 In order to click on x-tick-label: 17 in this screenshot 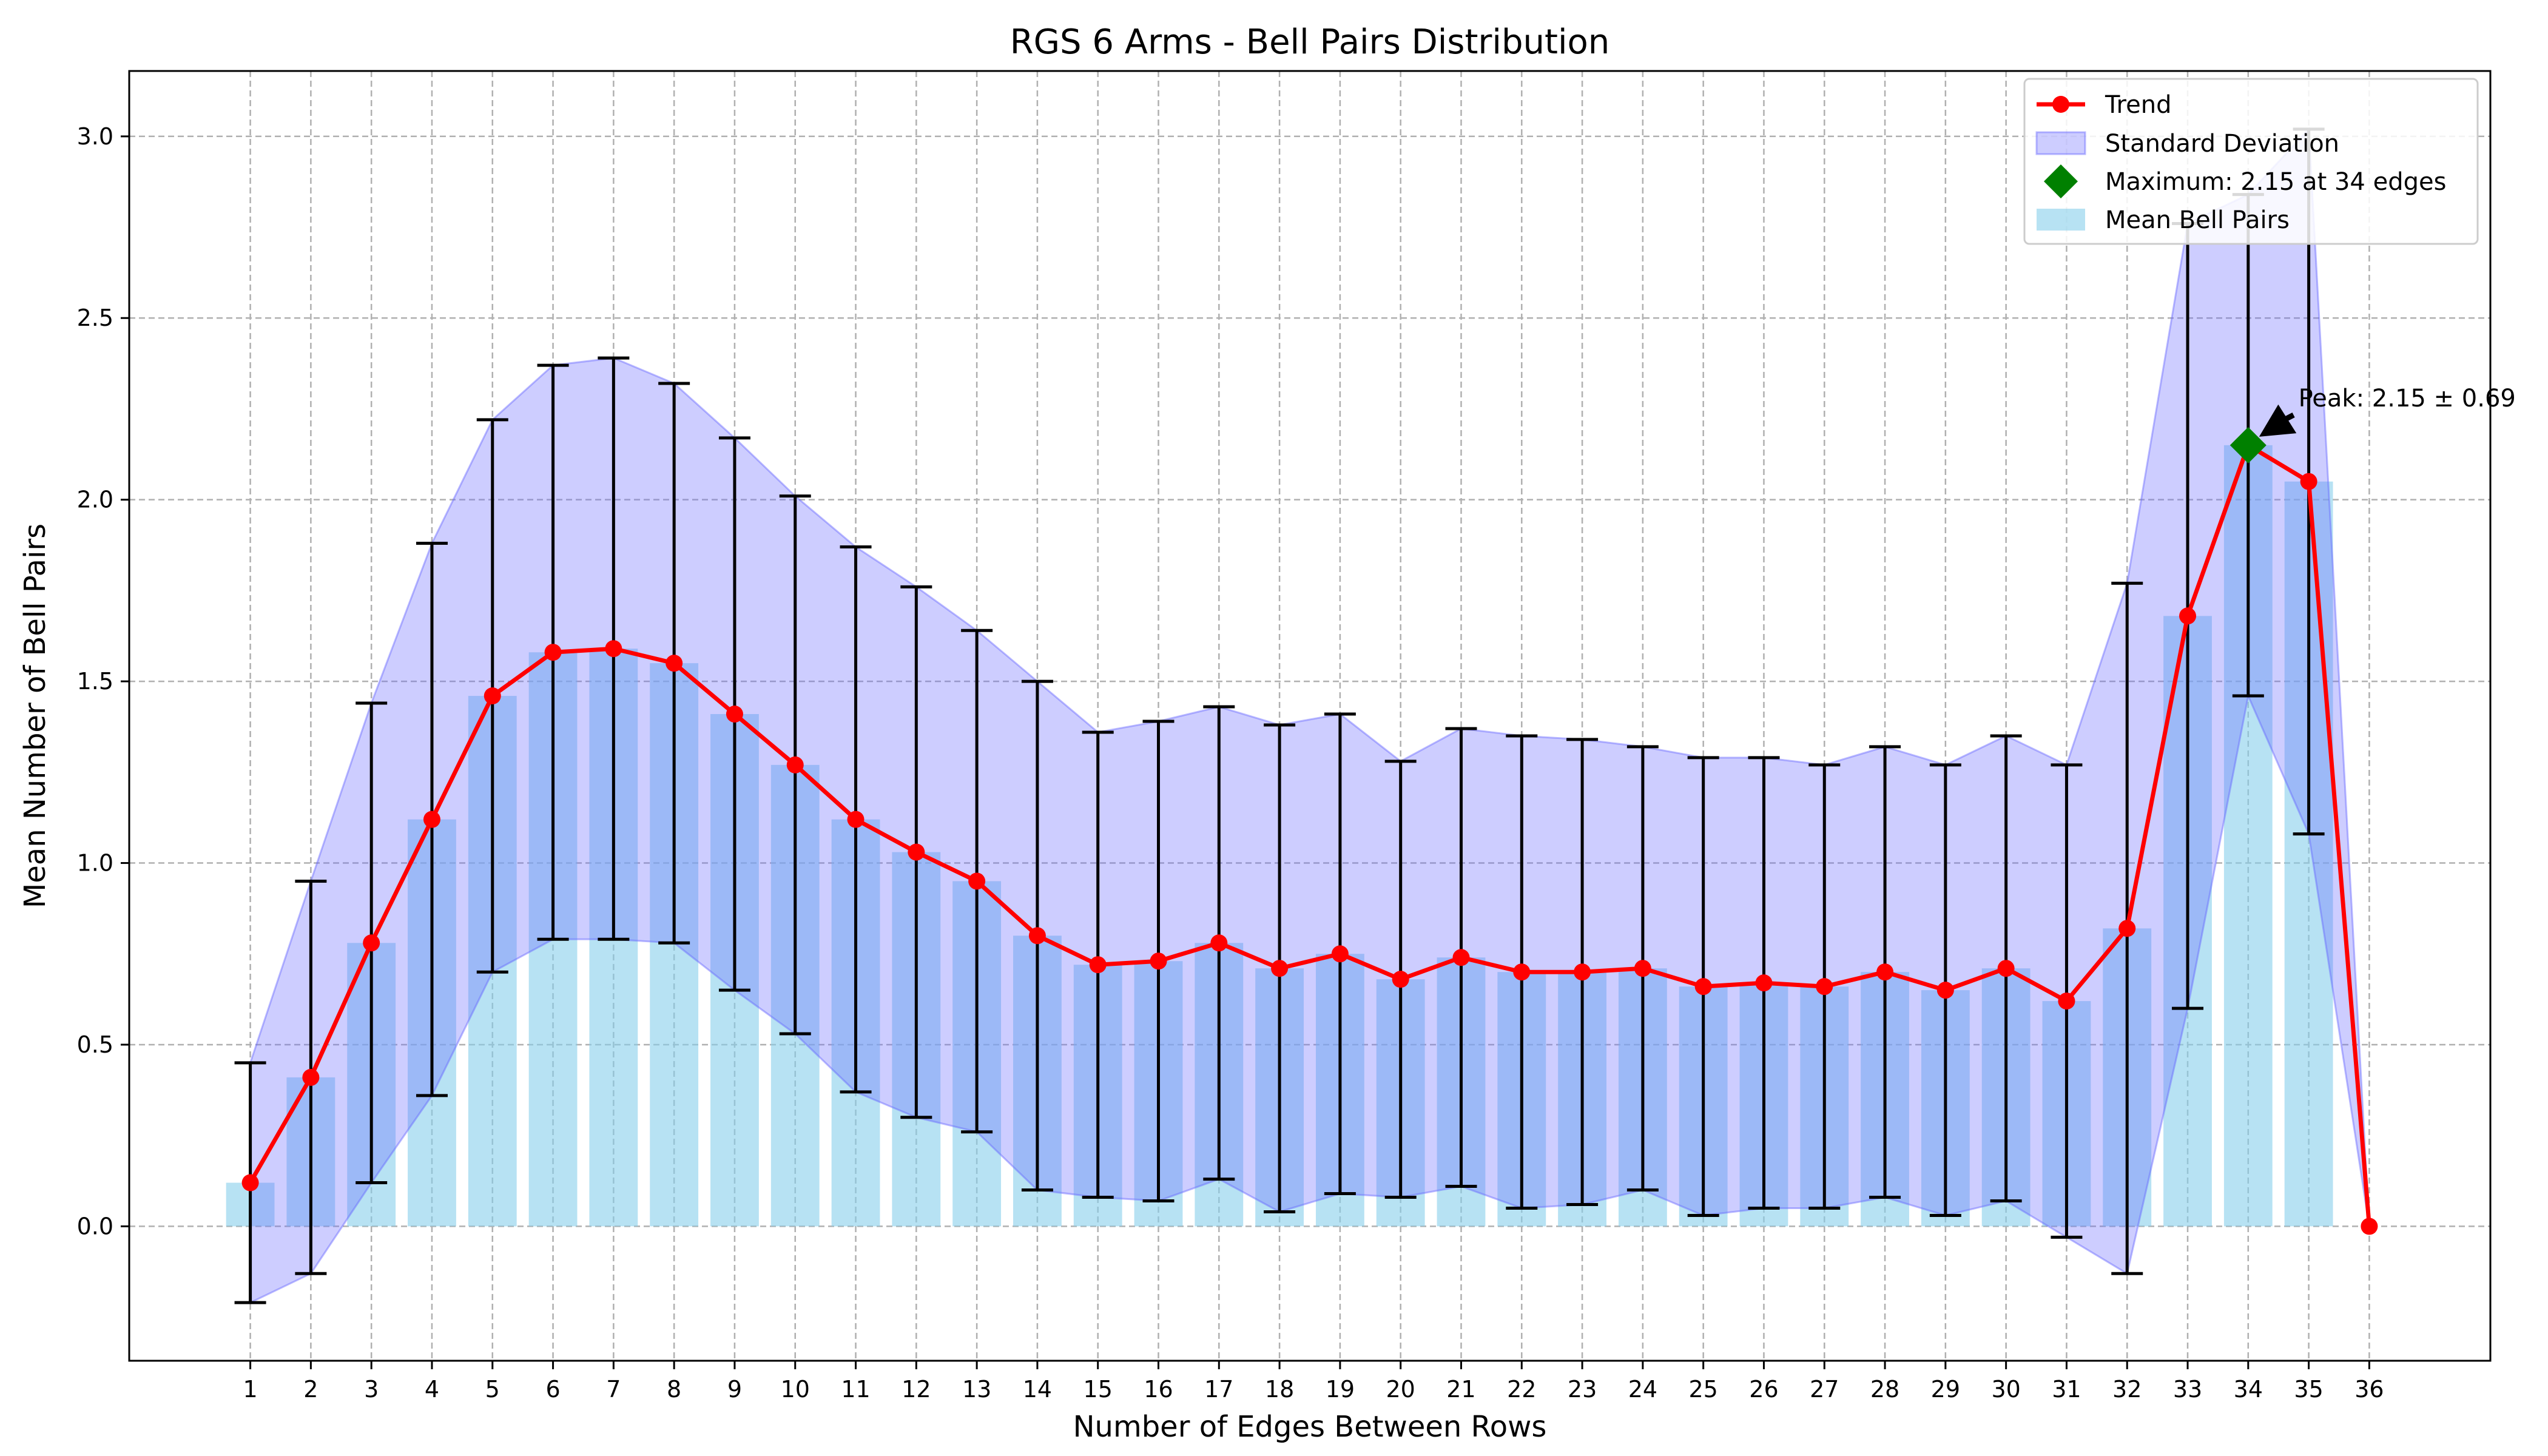, I will do `click(1218, 1389)`.